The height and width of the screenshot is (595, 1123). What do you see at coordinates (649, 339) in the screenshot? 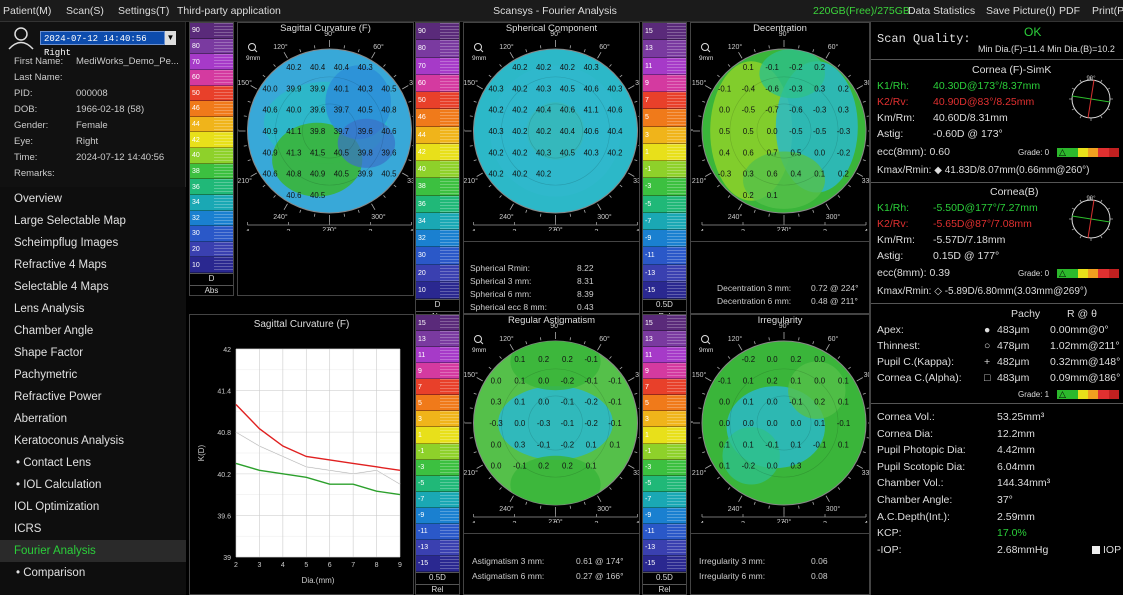
I see `scale-label: 13` at bounding box center [649, 339].